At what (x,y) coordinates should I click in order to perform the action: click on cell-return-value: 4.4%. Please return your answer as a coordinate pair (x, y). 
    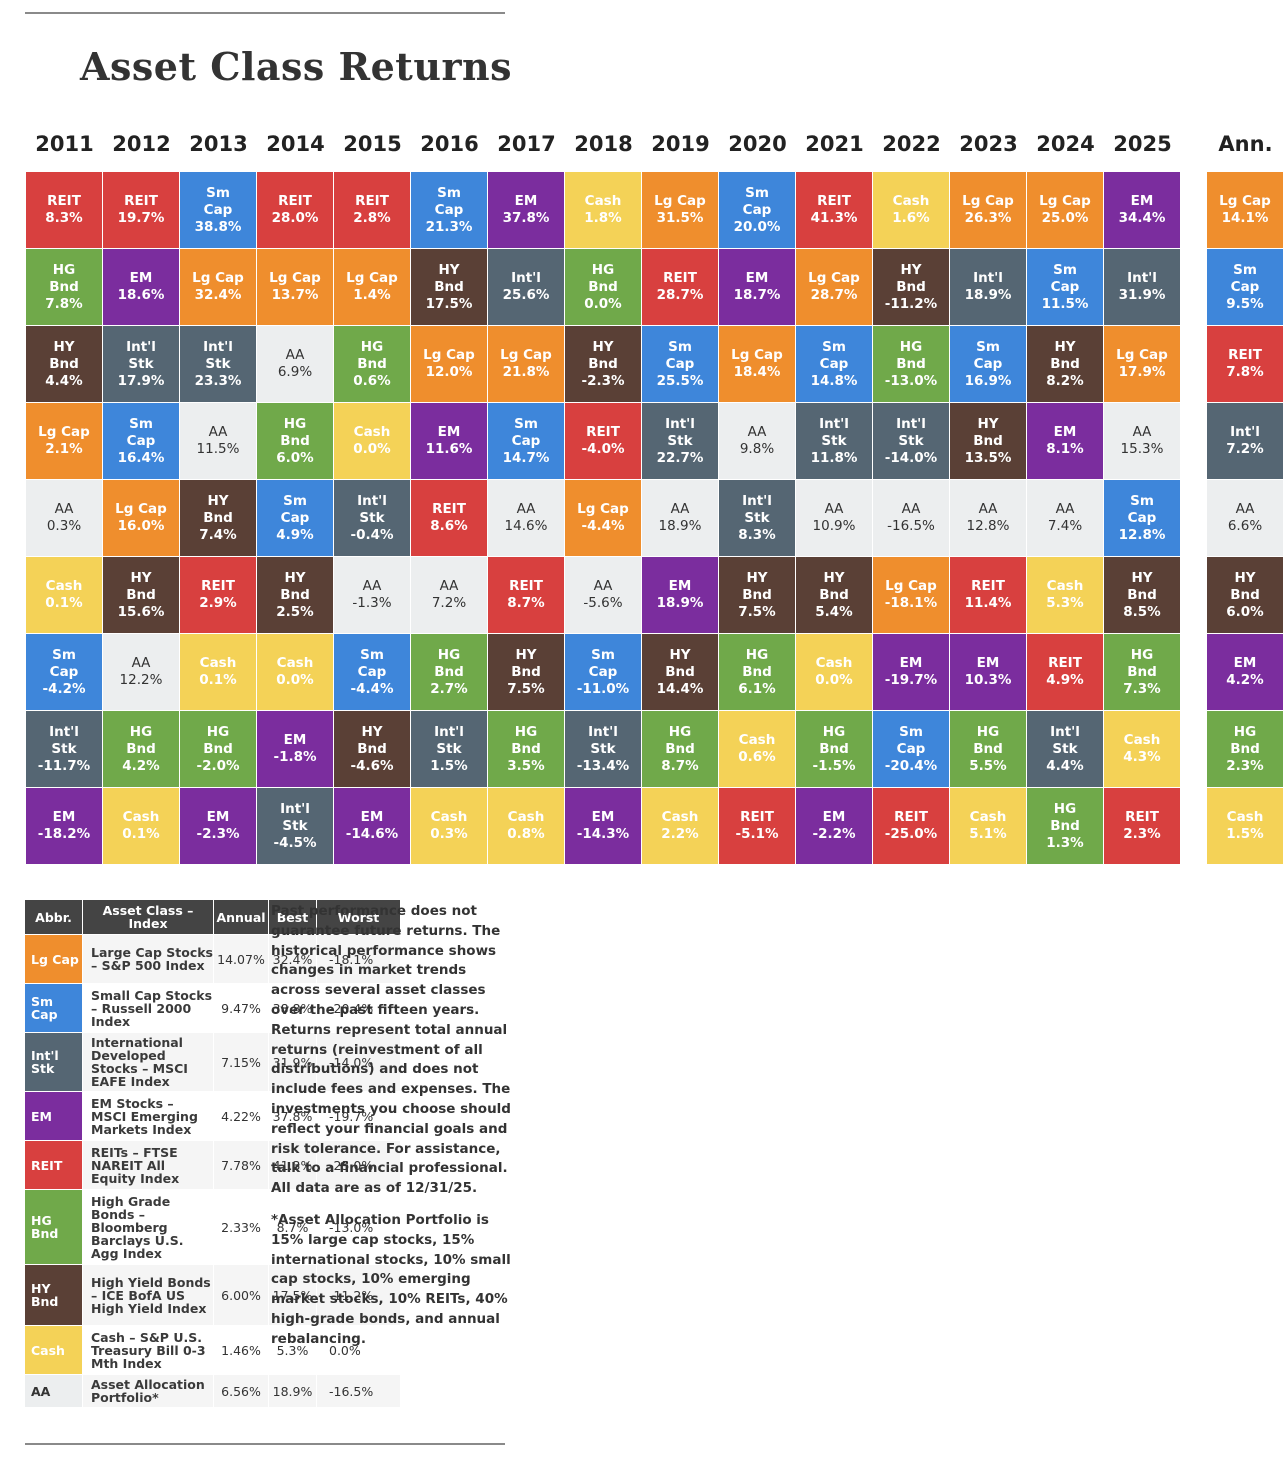
    Looking at the image, I should click on (64, 380).